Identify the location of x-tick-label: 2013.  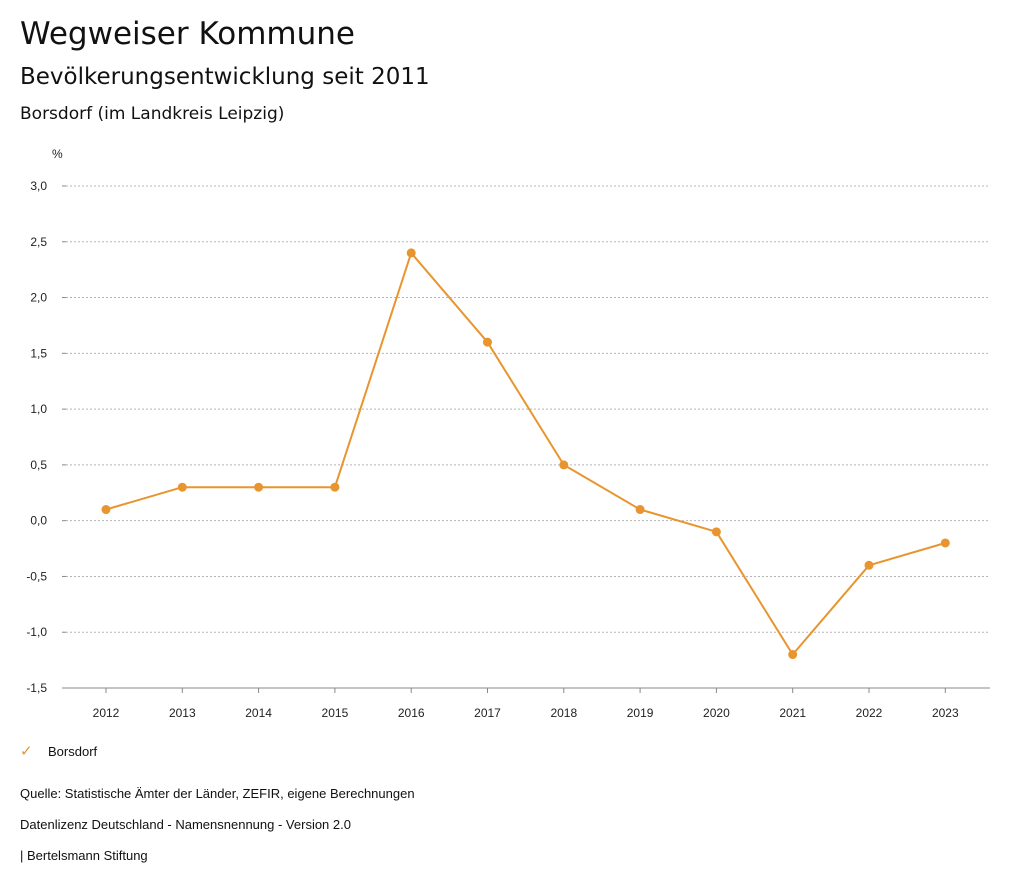
(182, 713).